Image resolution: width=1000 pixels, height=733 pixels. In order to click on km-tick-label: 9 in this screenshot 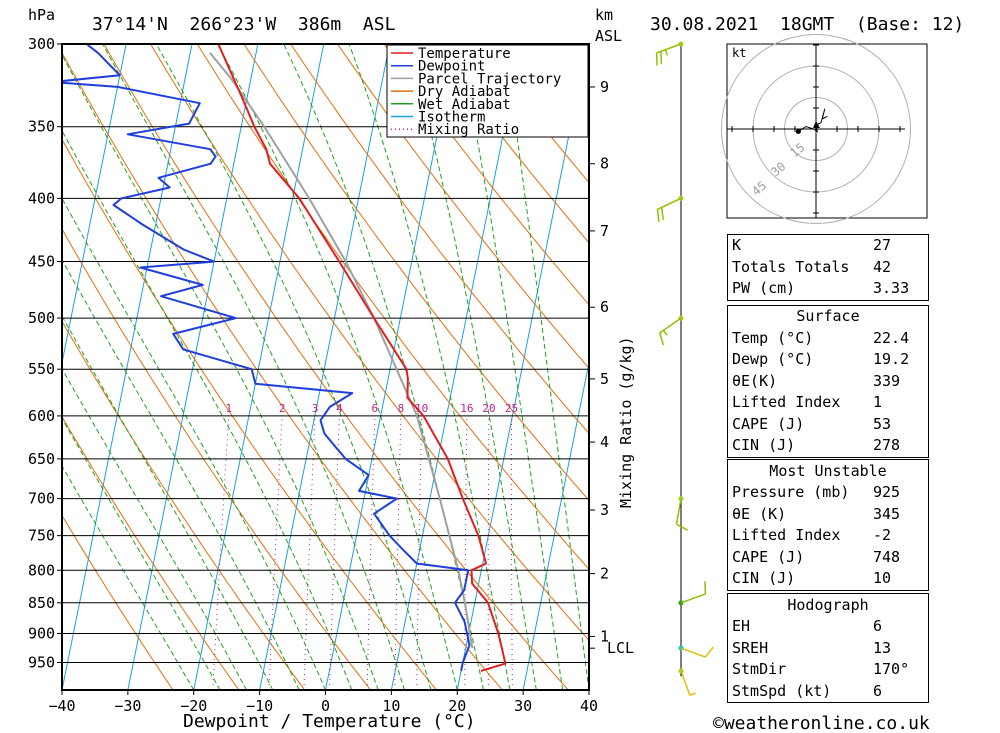, I will do `click(604, 87)`.